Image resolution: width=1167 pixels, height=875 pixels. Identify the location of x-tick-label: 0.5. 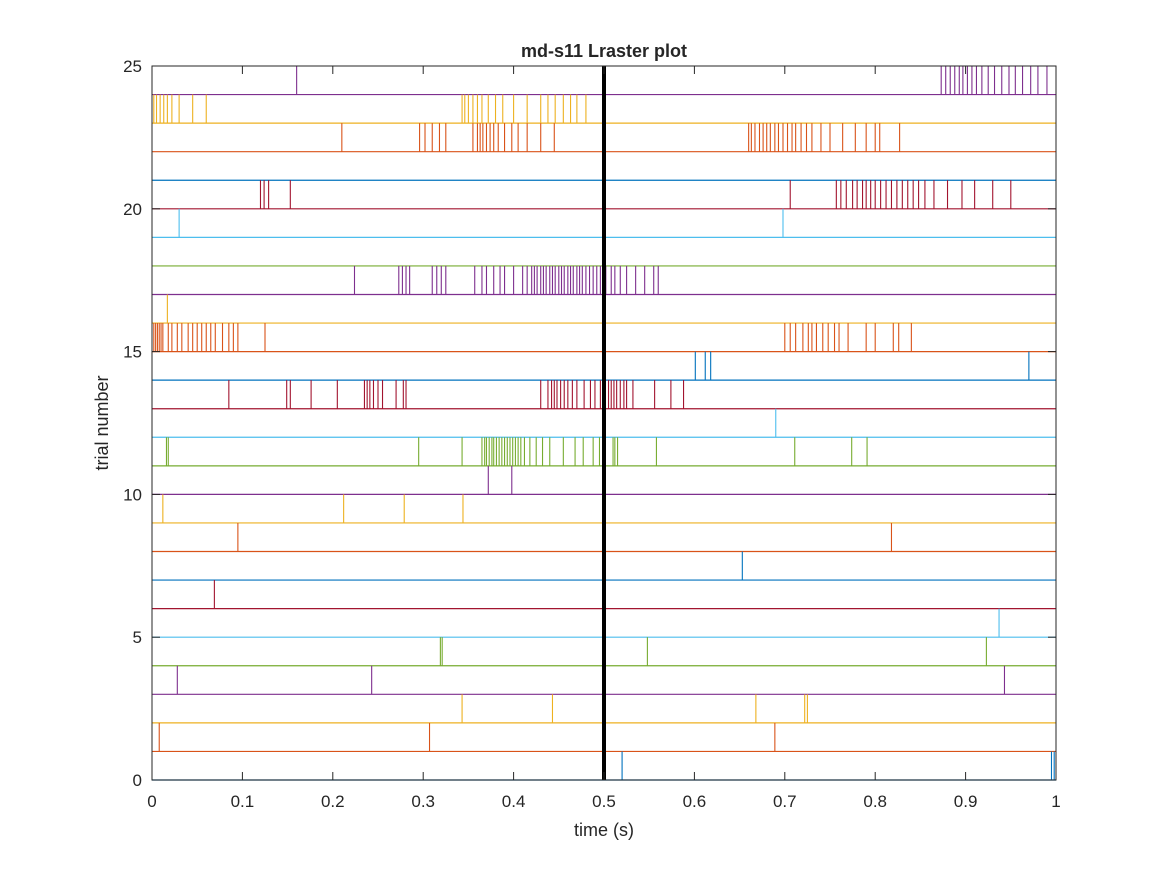
(604, 801).